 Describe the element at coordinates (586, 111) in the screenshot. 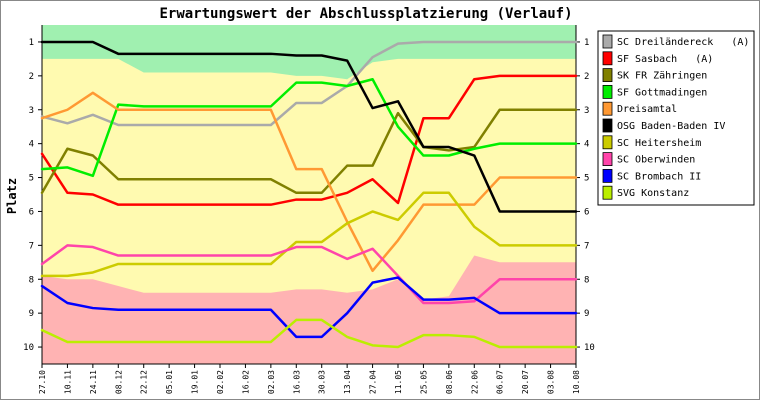

I see `y-tick-label-right: 3` at that location.